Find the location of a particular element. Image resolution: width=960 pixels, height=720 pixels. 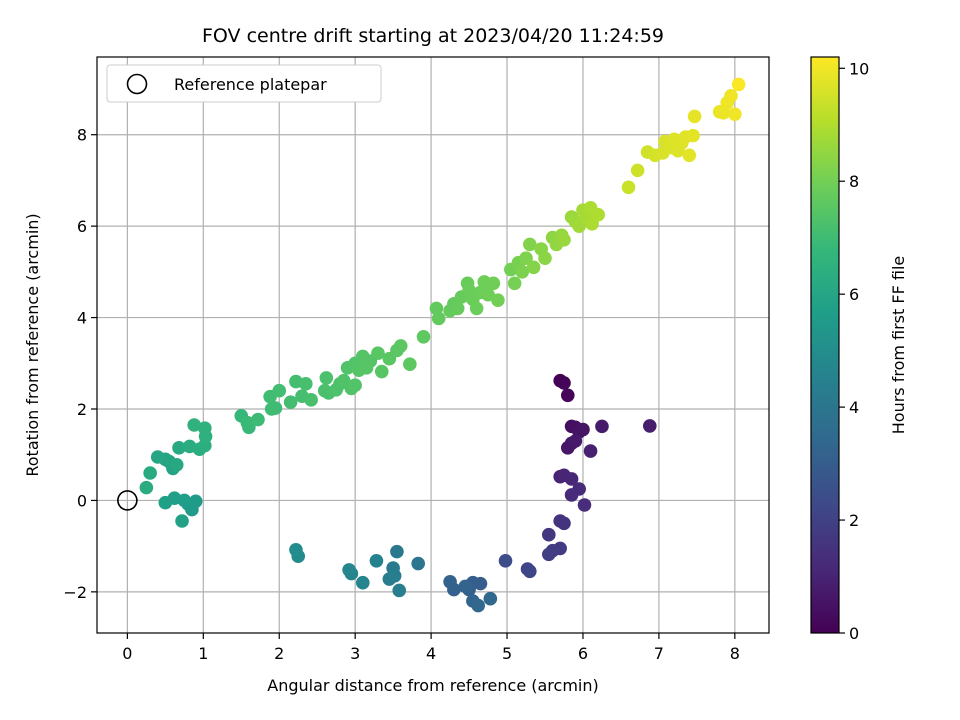

x-tick: 7 is located at coordinates (659, 653).